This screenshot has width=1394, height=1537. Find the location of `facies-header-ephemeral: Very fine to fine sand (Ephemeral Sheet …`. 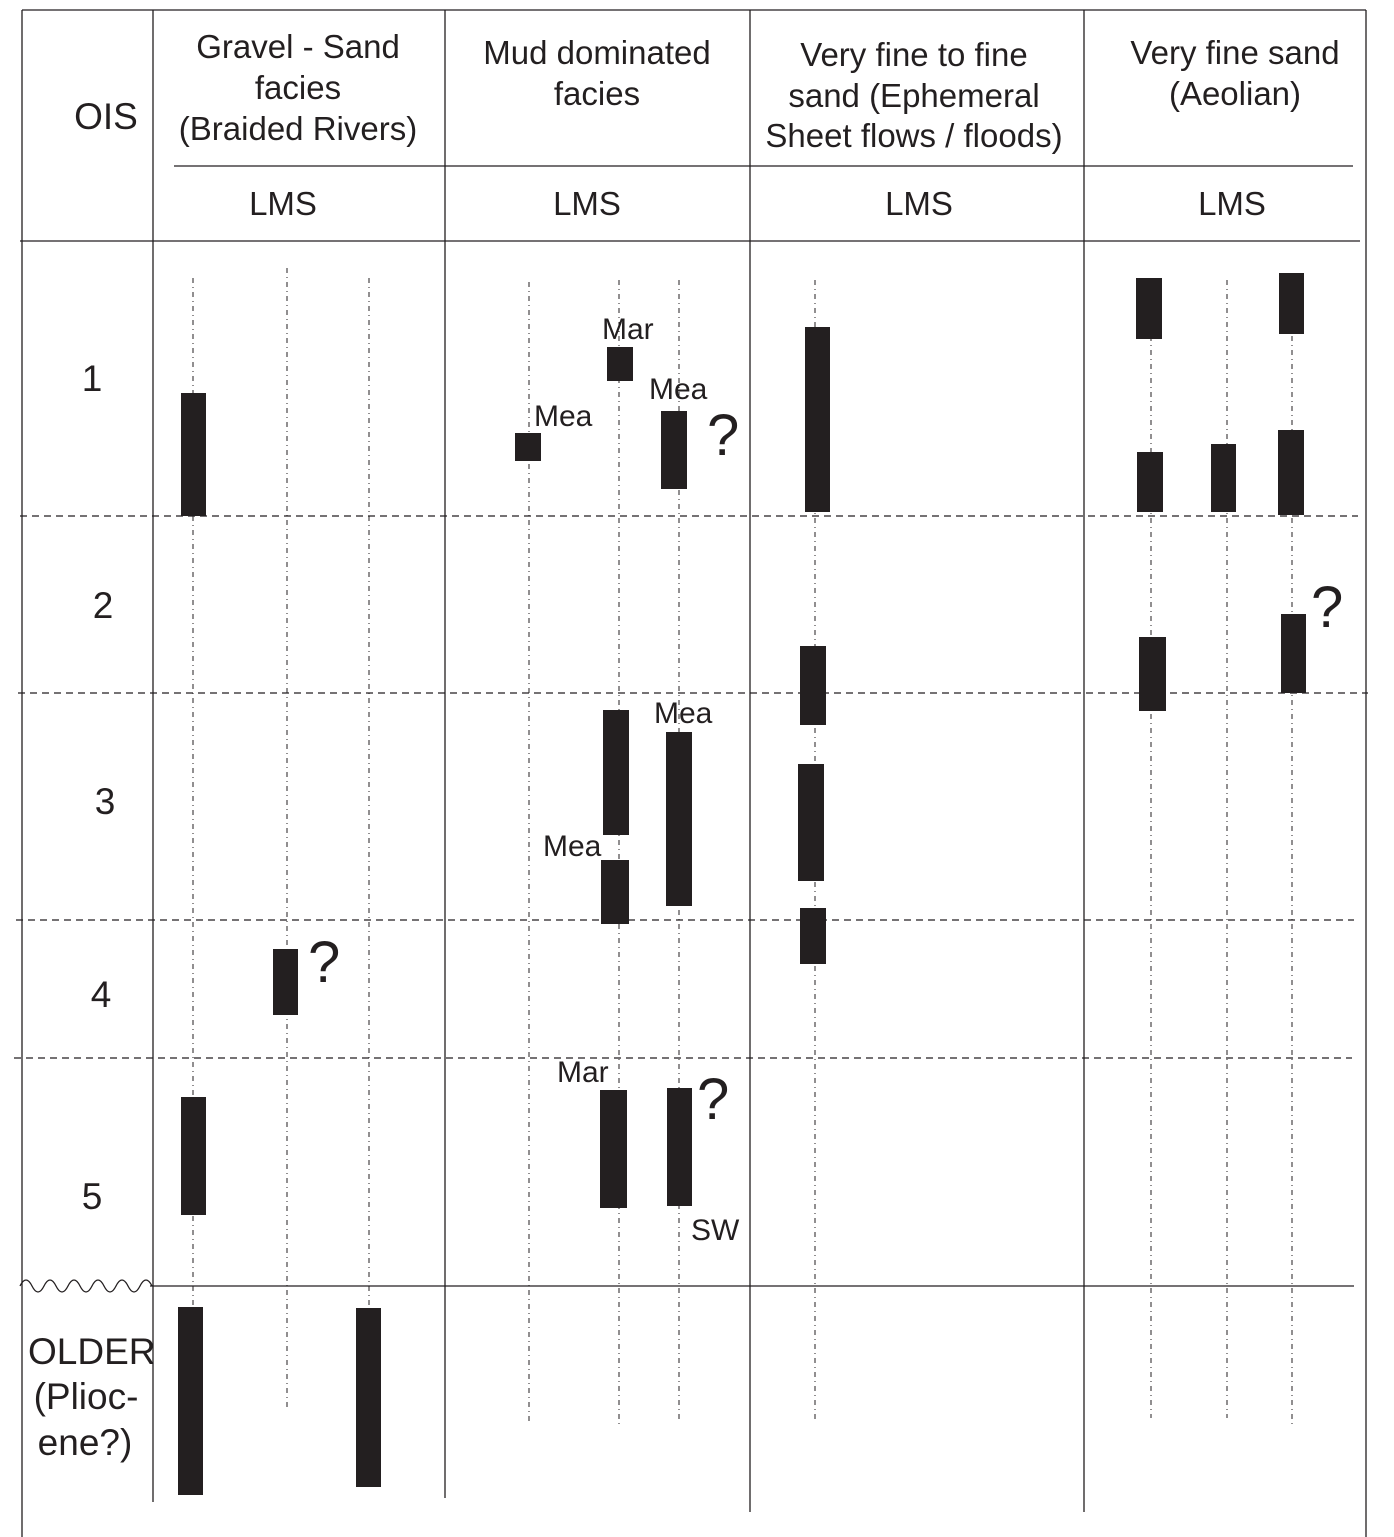

facies-header-ephemeral: Very fine to fine sand (Ephemeral Sheet … is located at coordinates (913, 95).